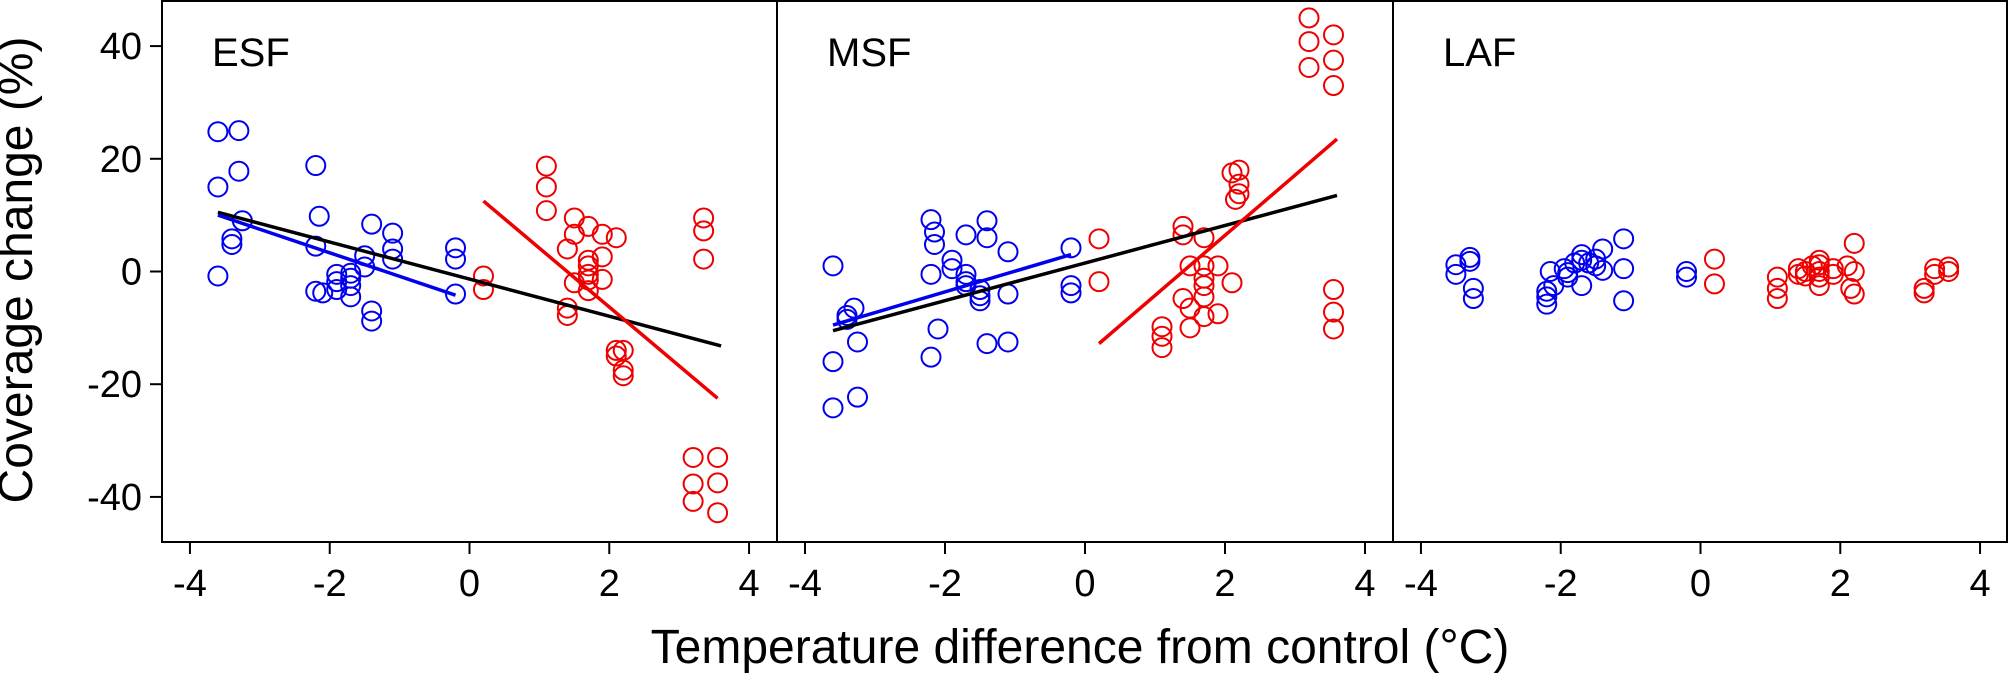  Describe the element at coordinates (114, 498) in the screenshot. I see `y-tick-label: -40` at that location.